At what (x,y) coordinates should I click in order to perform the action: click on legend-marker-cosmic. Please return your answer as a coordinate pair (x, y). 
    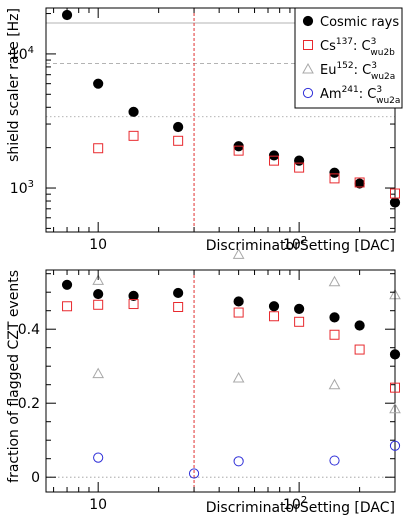
    Looking at the image, I should click on (308, 21).